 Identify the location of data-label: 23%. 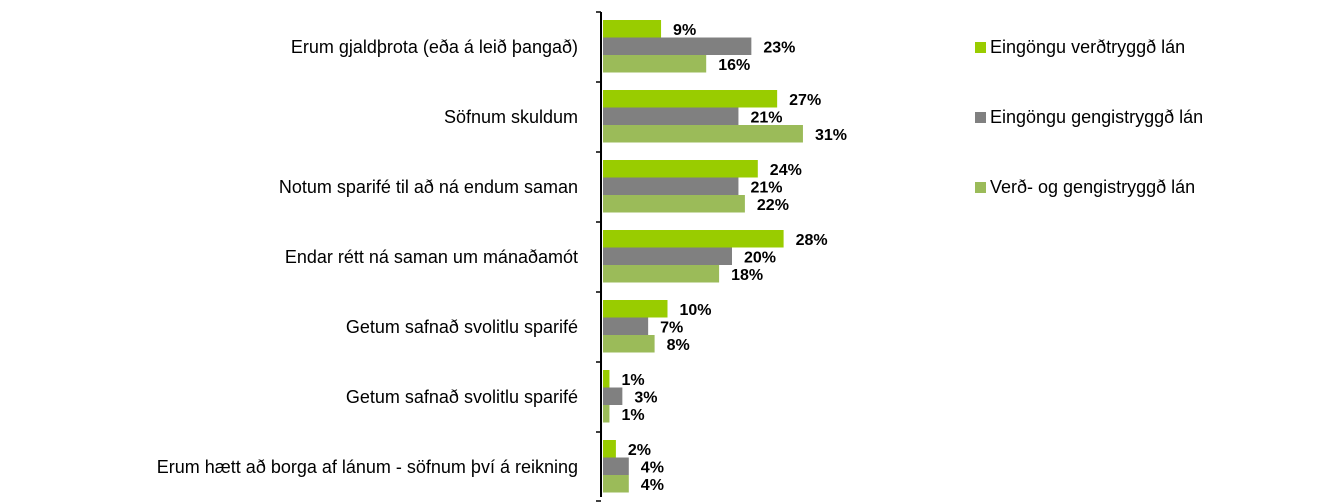
(779, 47).